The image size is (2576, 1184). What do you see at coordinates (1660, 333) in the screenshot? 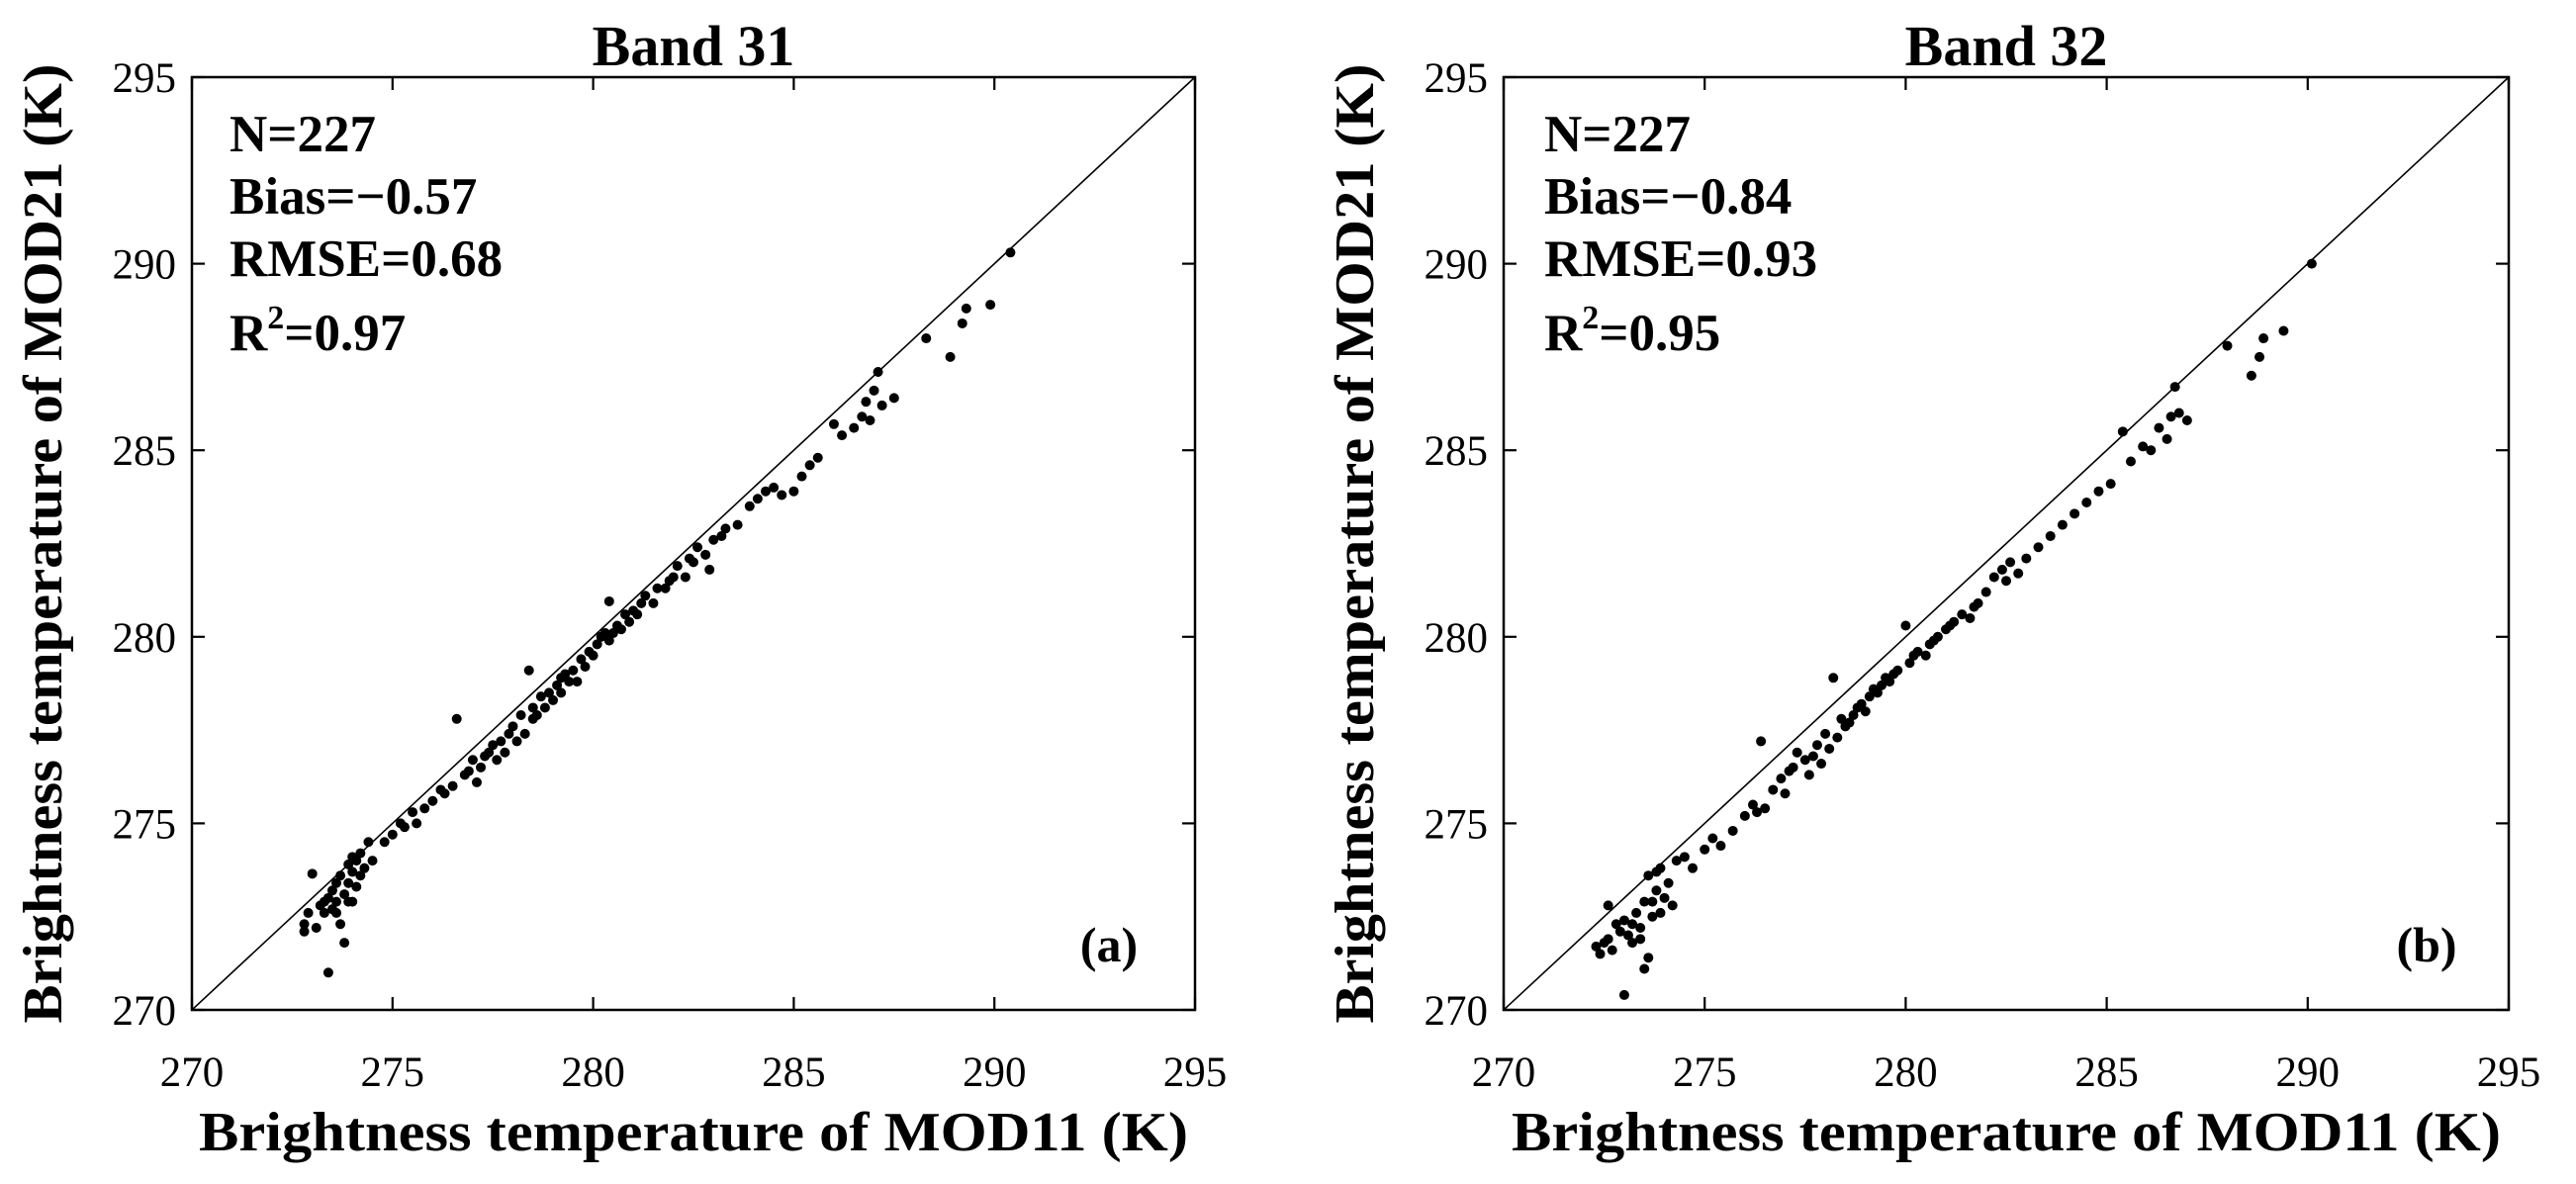
I see `stat-r2-value: =0.95` at bounding box center [1660, 333].